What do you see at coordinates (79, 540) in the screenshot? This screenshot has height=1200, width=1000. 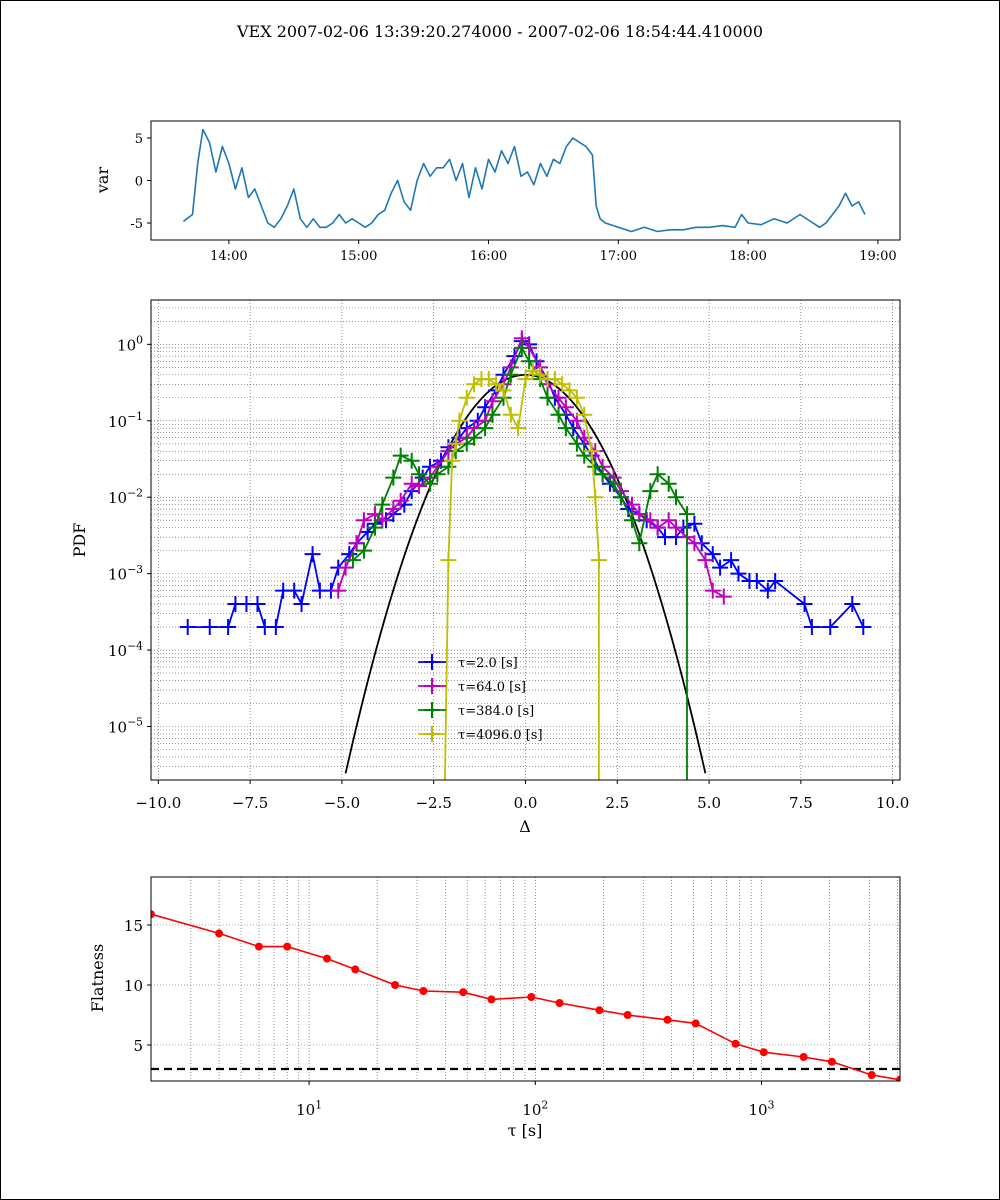 I see `pdf-ylabel: PDF` at bounding box center [79, 540].